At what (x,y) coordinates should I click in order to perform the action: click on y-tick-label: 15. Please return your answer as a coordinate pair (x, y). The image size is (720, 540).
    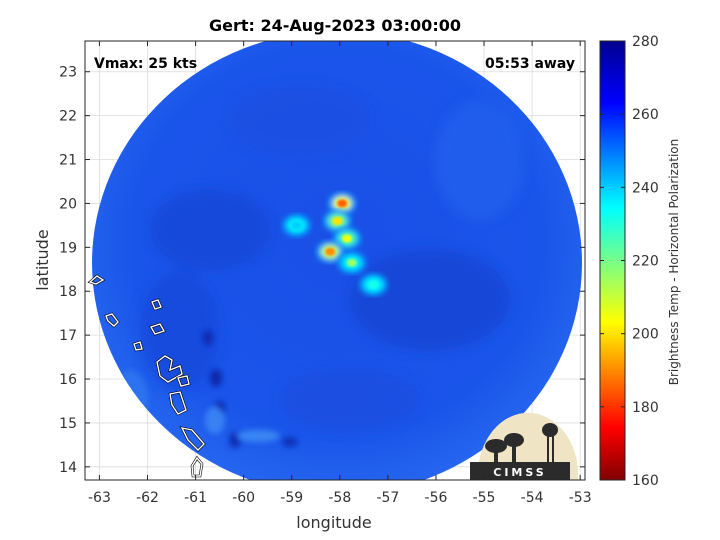
    Looking at the image, I should click on (68, 424).